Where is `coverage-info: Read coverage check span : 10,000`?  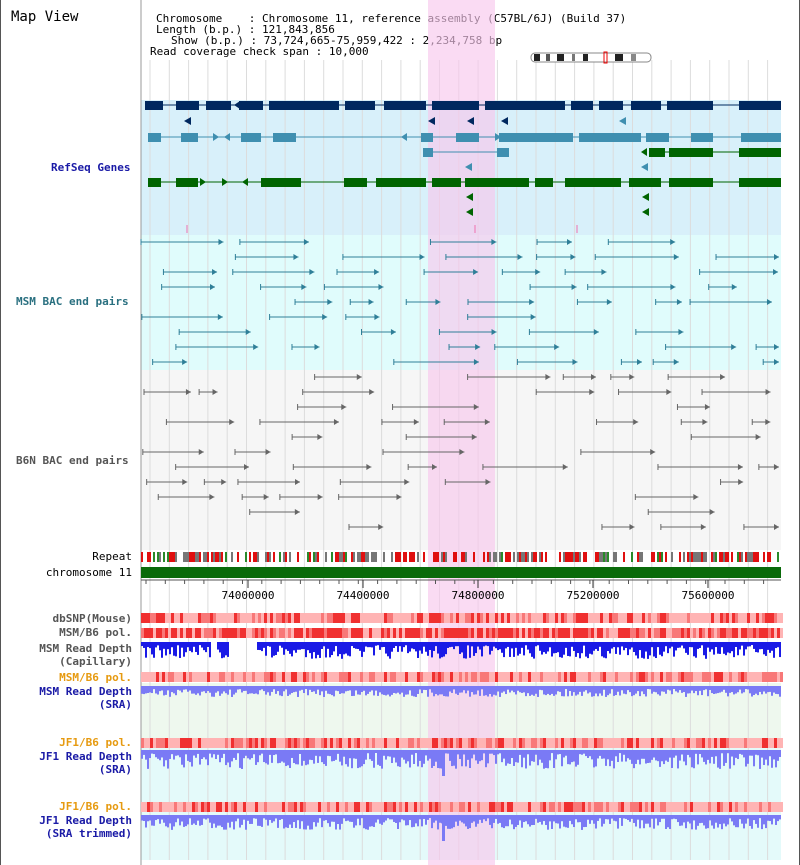
coverage-info: Read coverage check span : 10,000 is located at coordinates (259, 51).